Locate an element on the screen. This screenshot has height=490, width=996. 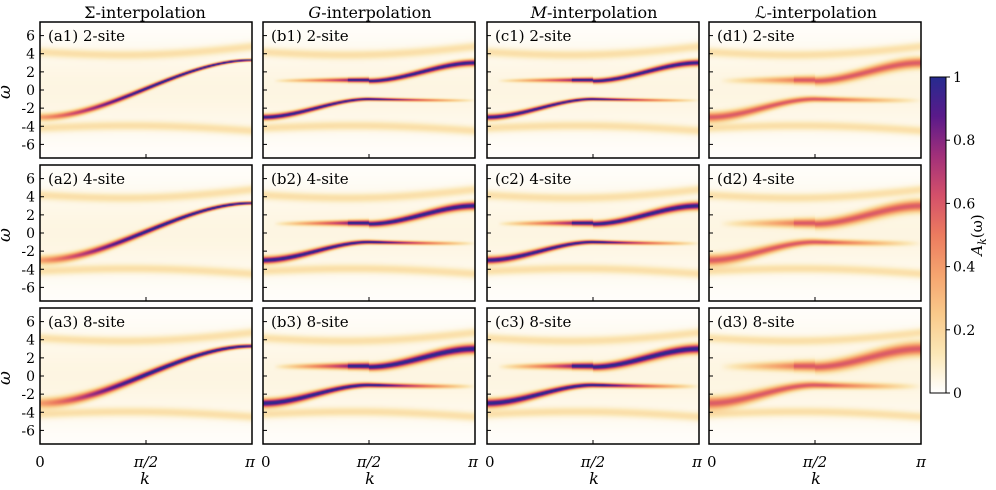
panel-label: (c3) 8-site is located at coordinates (533, 322).